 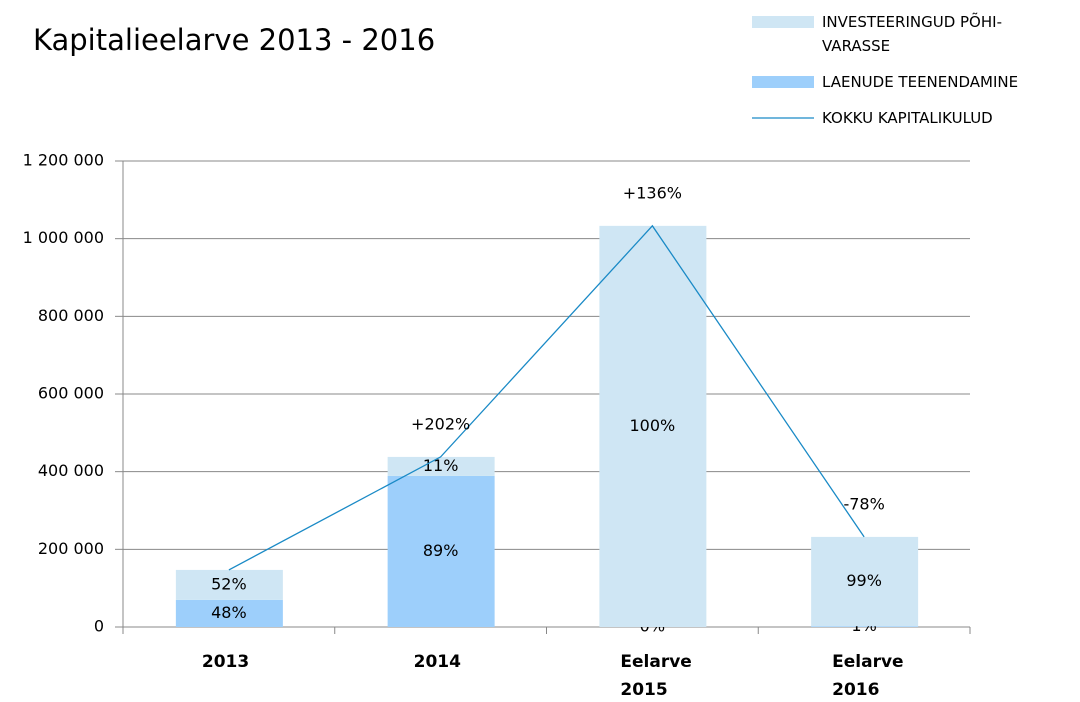 What do you see at coordinates (652, 192) in the screenshot?
I see `change-label: +136%` at bounding box center [652, 192].